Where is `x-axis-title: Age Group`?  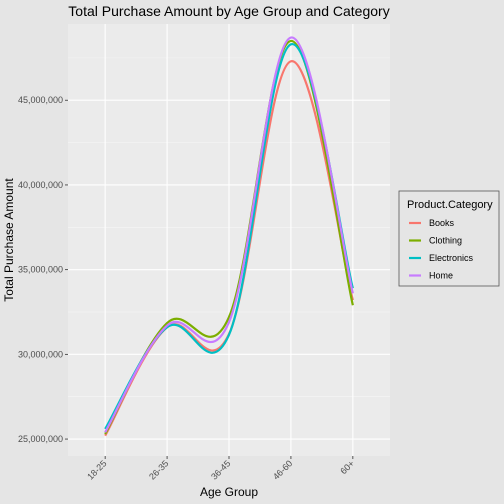 x-axis-title: Age Group is located at coordinates (229, 492).